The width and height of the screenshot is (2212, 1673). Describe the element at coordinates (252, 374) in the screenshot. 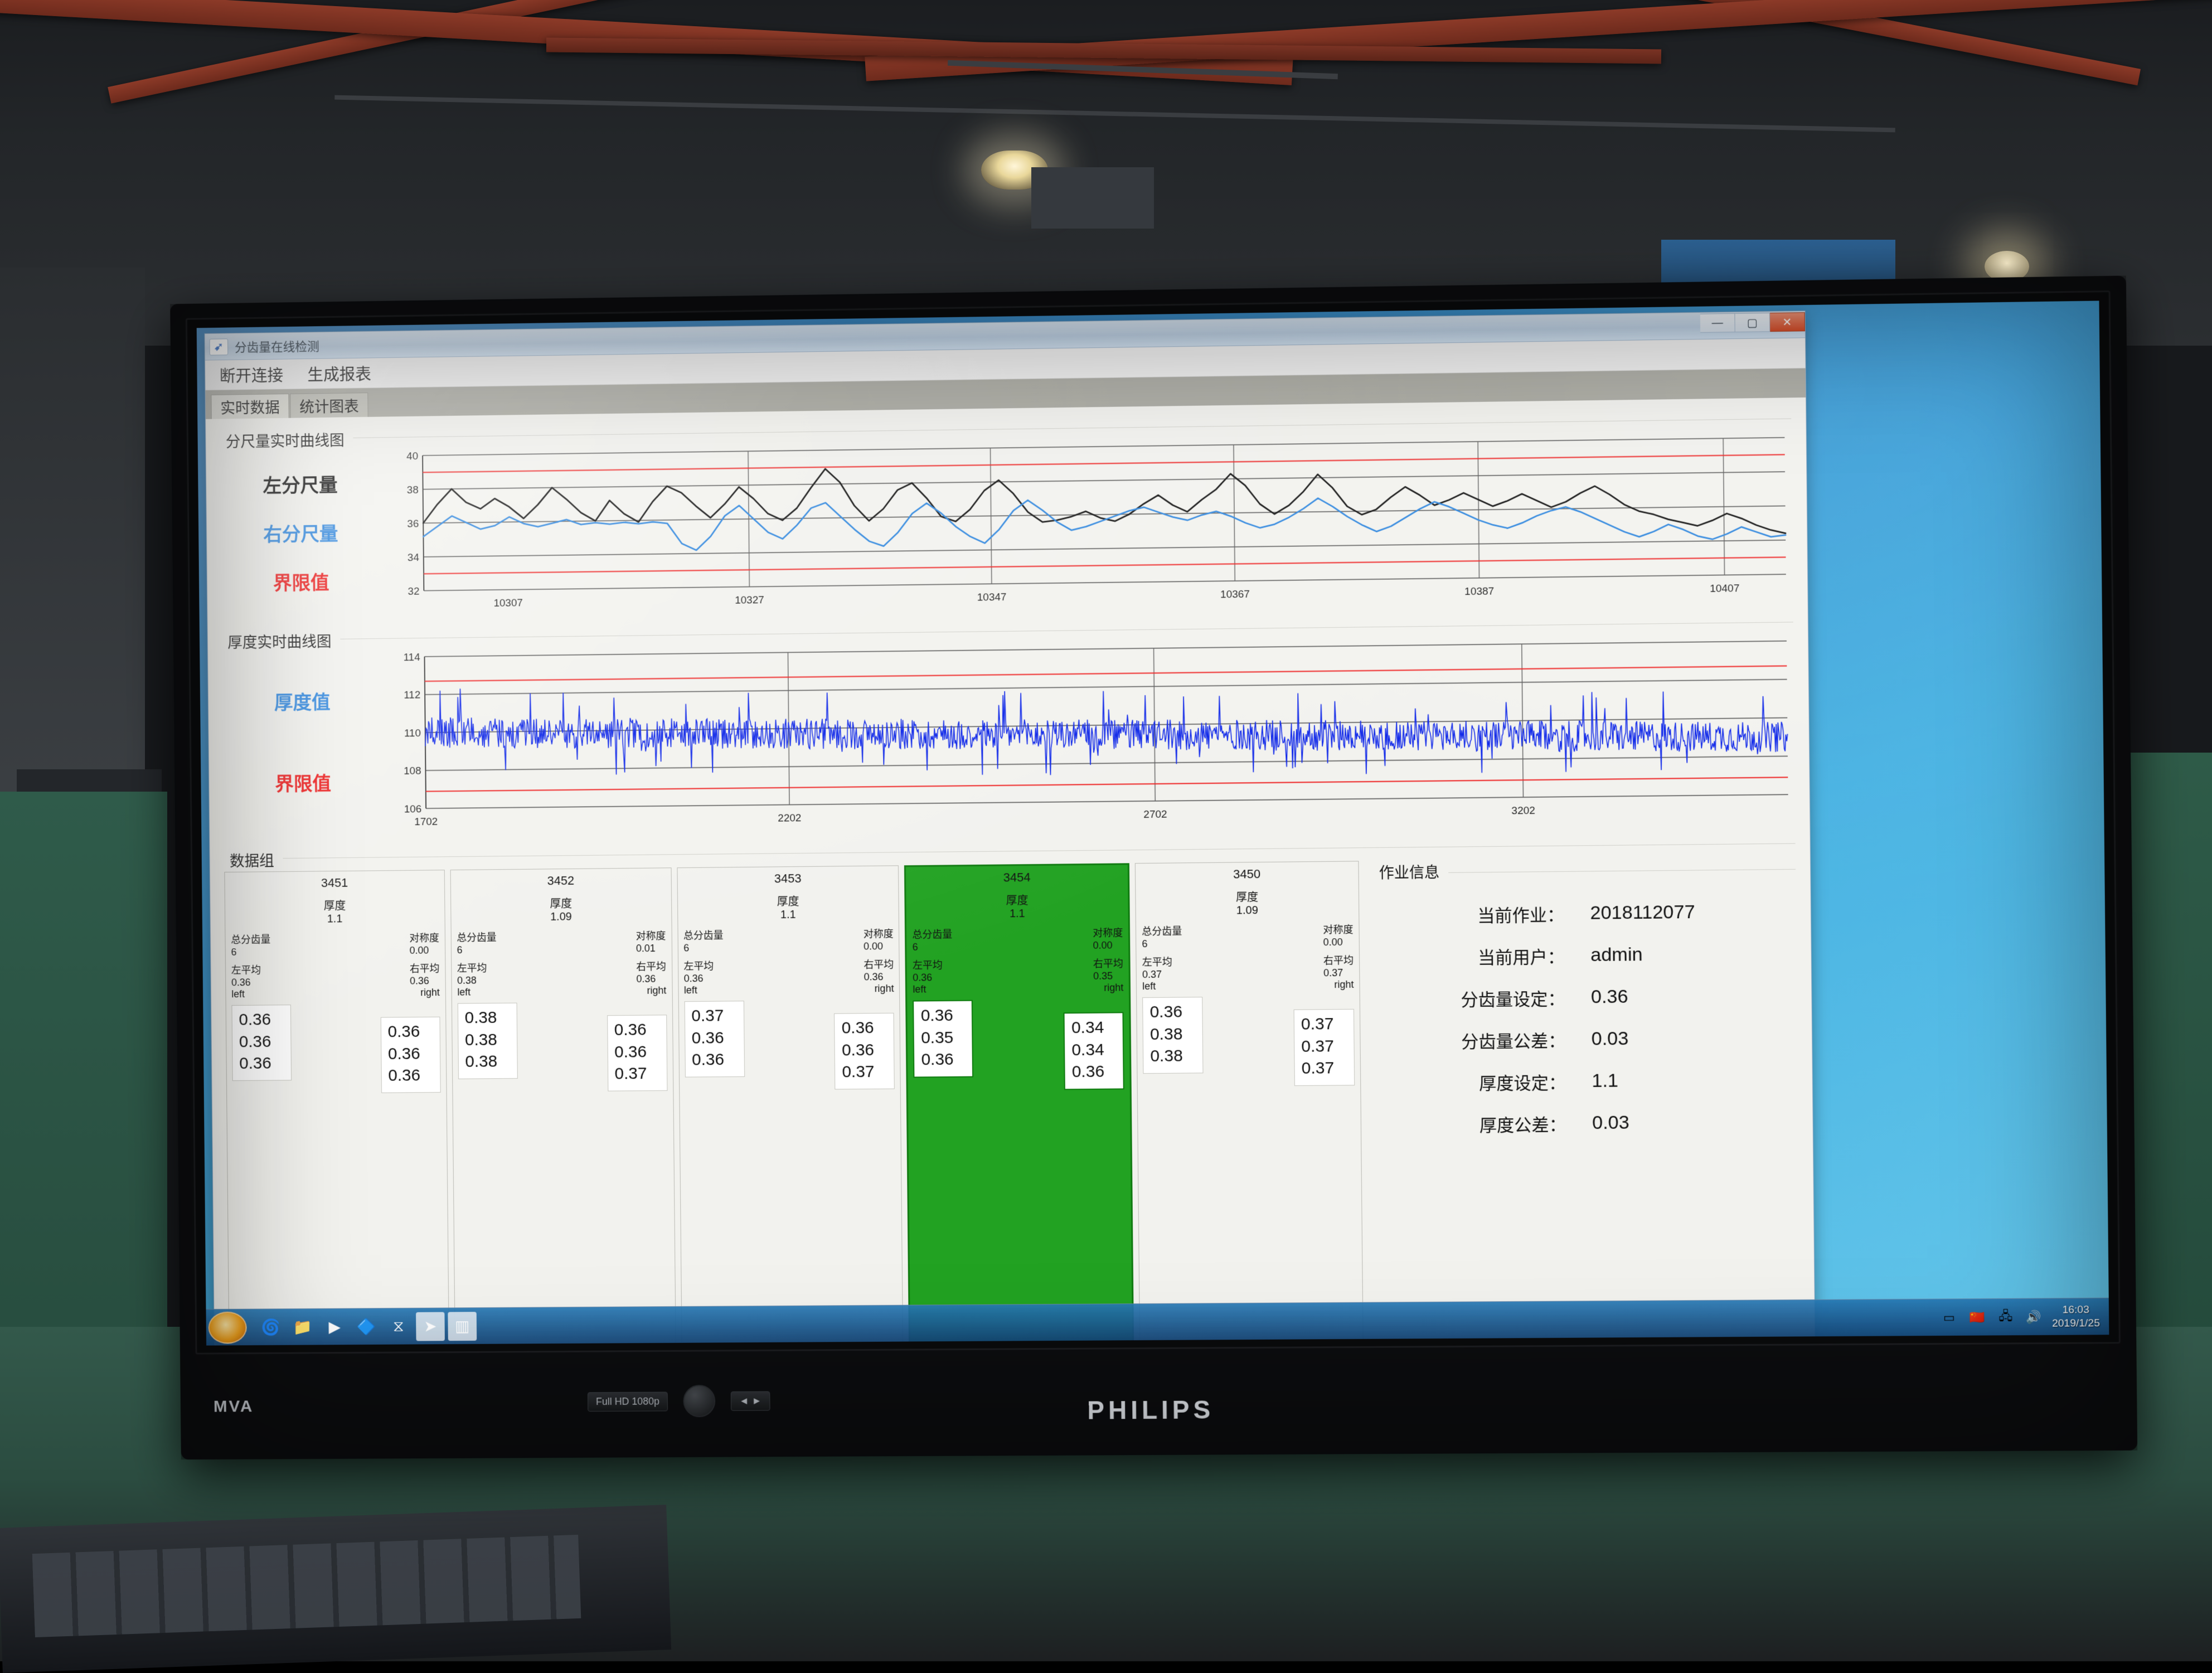

I see `menu-item-disconnect: 断开连接` at that location.